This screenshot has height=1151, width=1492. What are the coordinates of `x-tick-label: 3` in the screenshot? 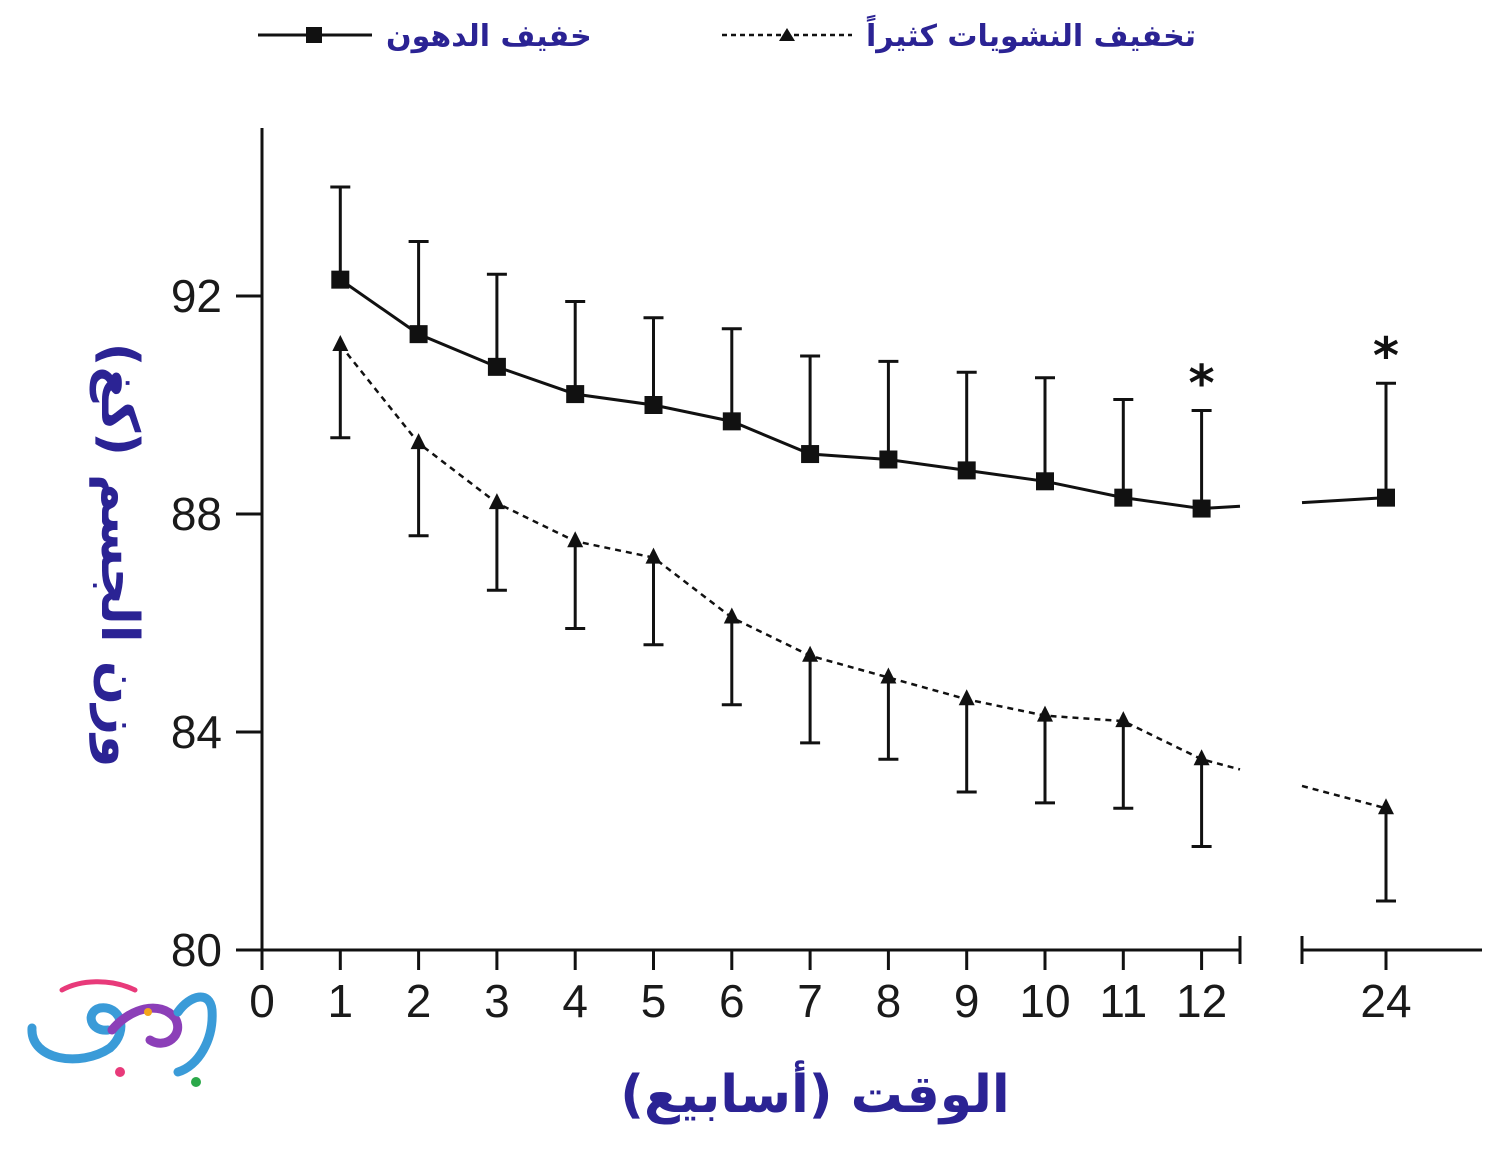 It's located at (497, 1001).